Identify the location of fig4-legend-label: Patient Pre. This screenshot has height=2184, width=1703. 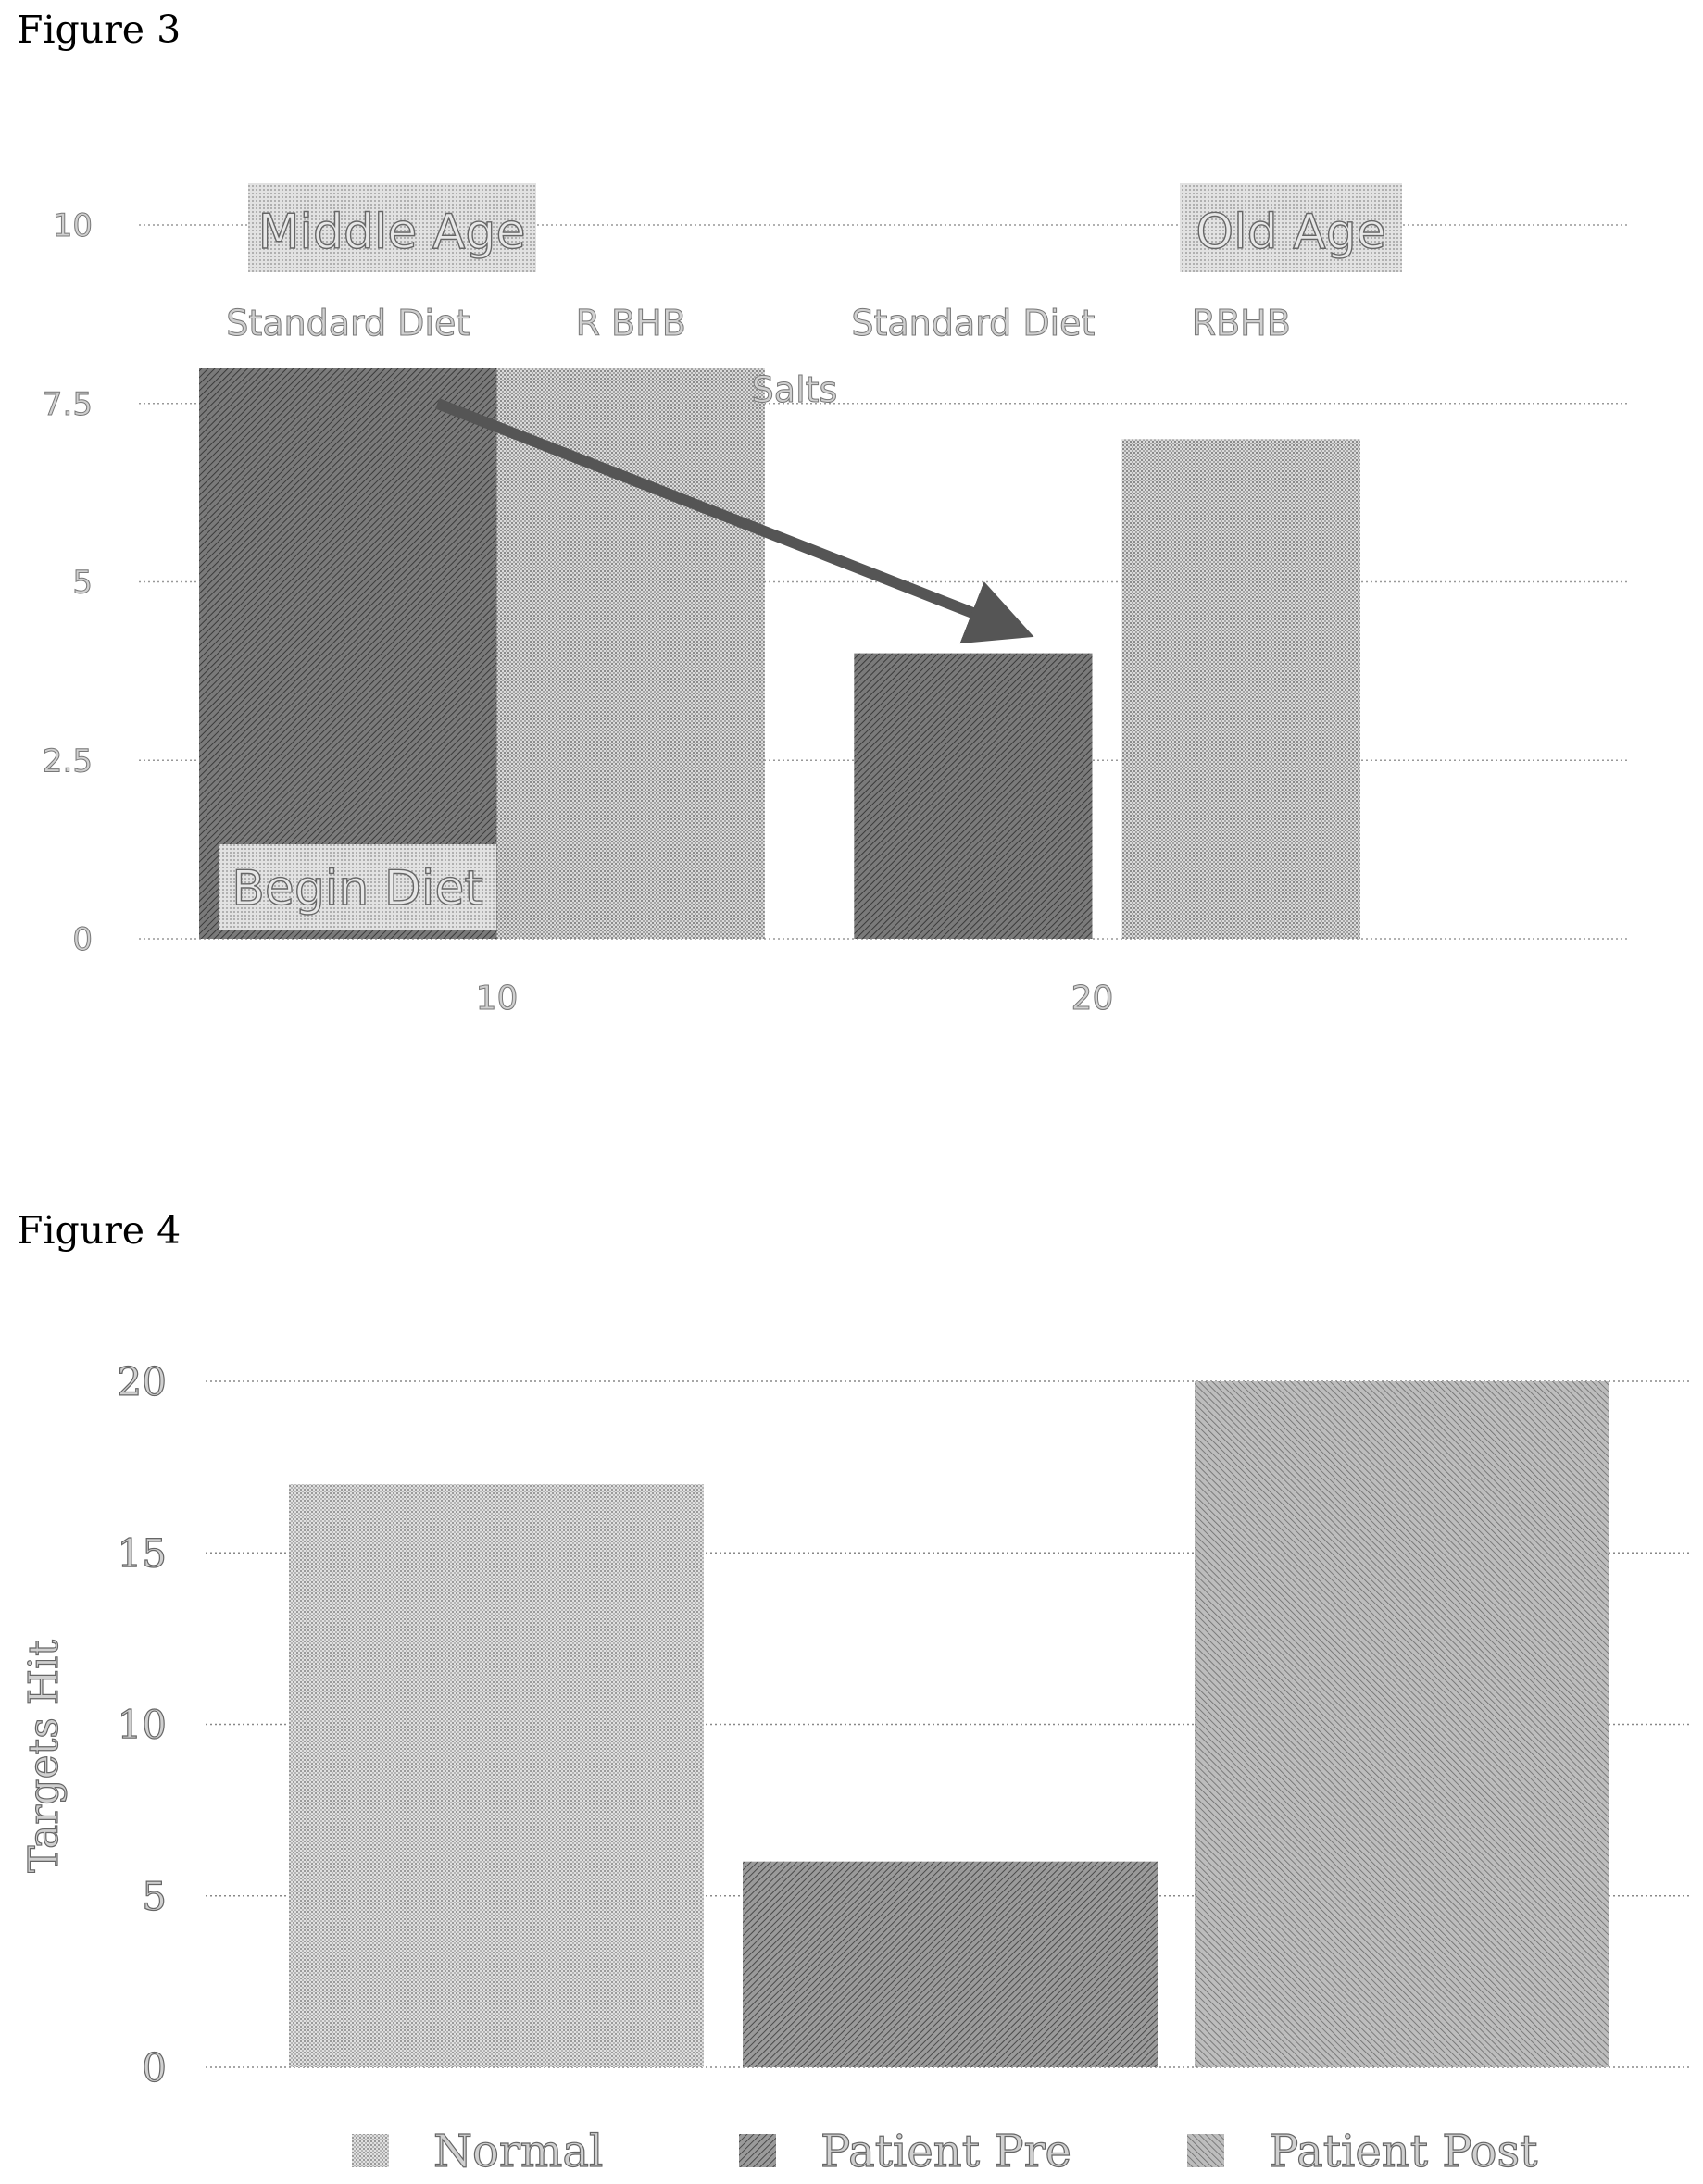
(945, 2152).